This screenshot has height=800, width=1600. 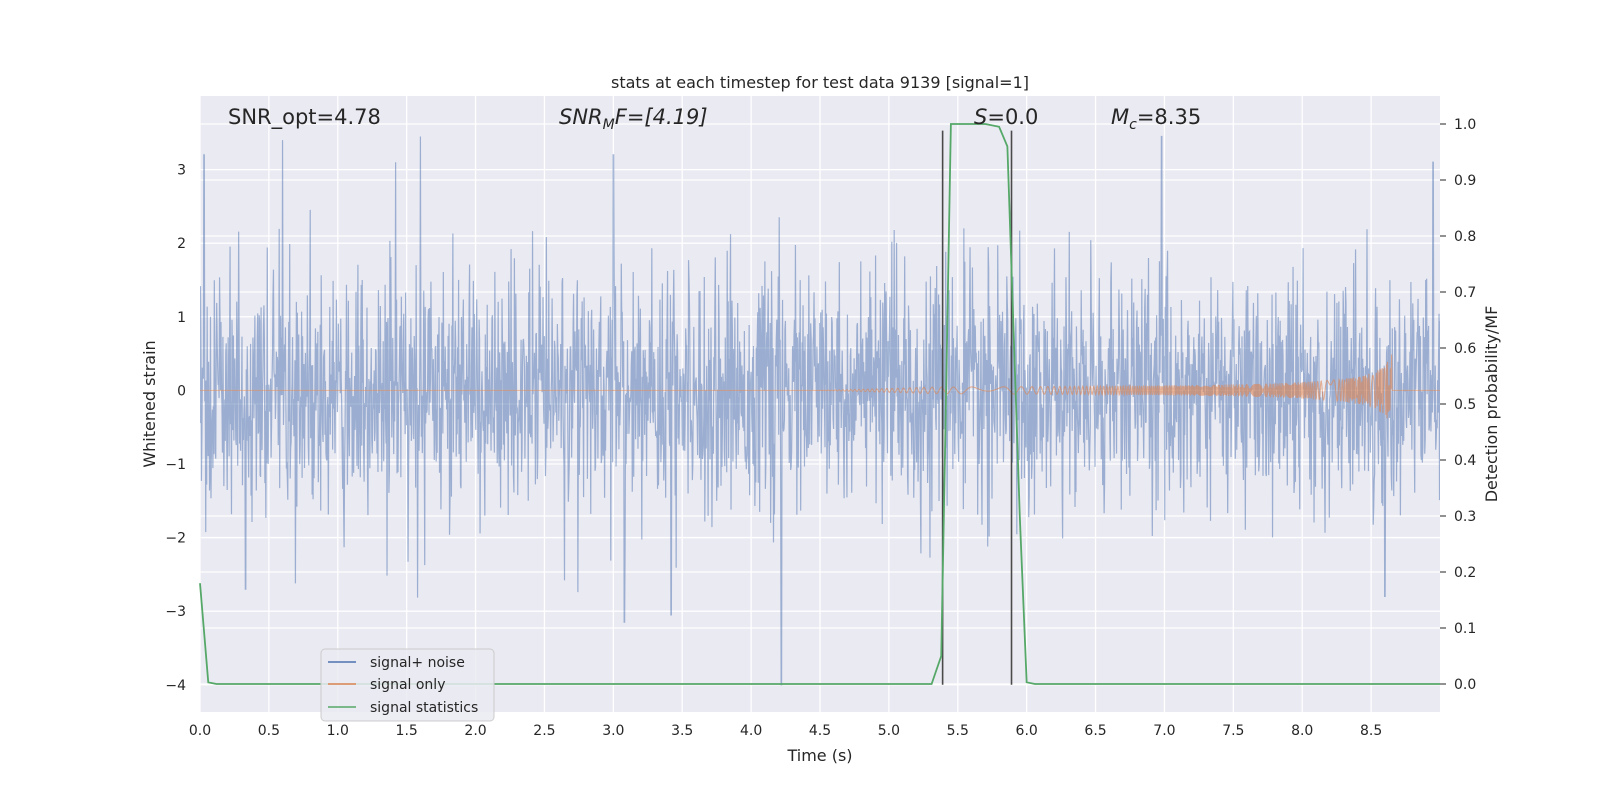 I want to click on y2-tick-label: 1.0, so click(x=1465, y=125).